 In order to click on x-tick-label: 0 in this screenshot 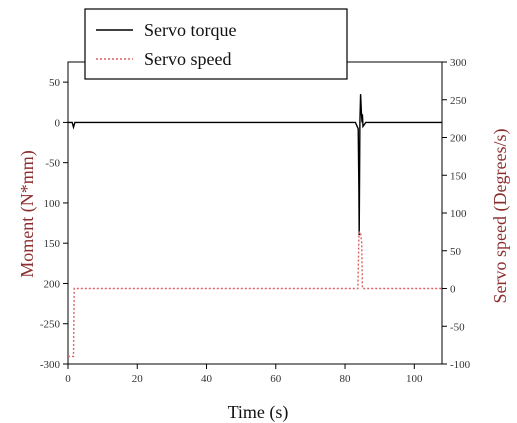, I will do `click(68, 379)`.